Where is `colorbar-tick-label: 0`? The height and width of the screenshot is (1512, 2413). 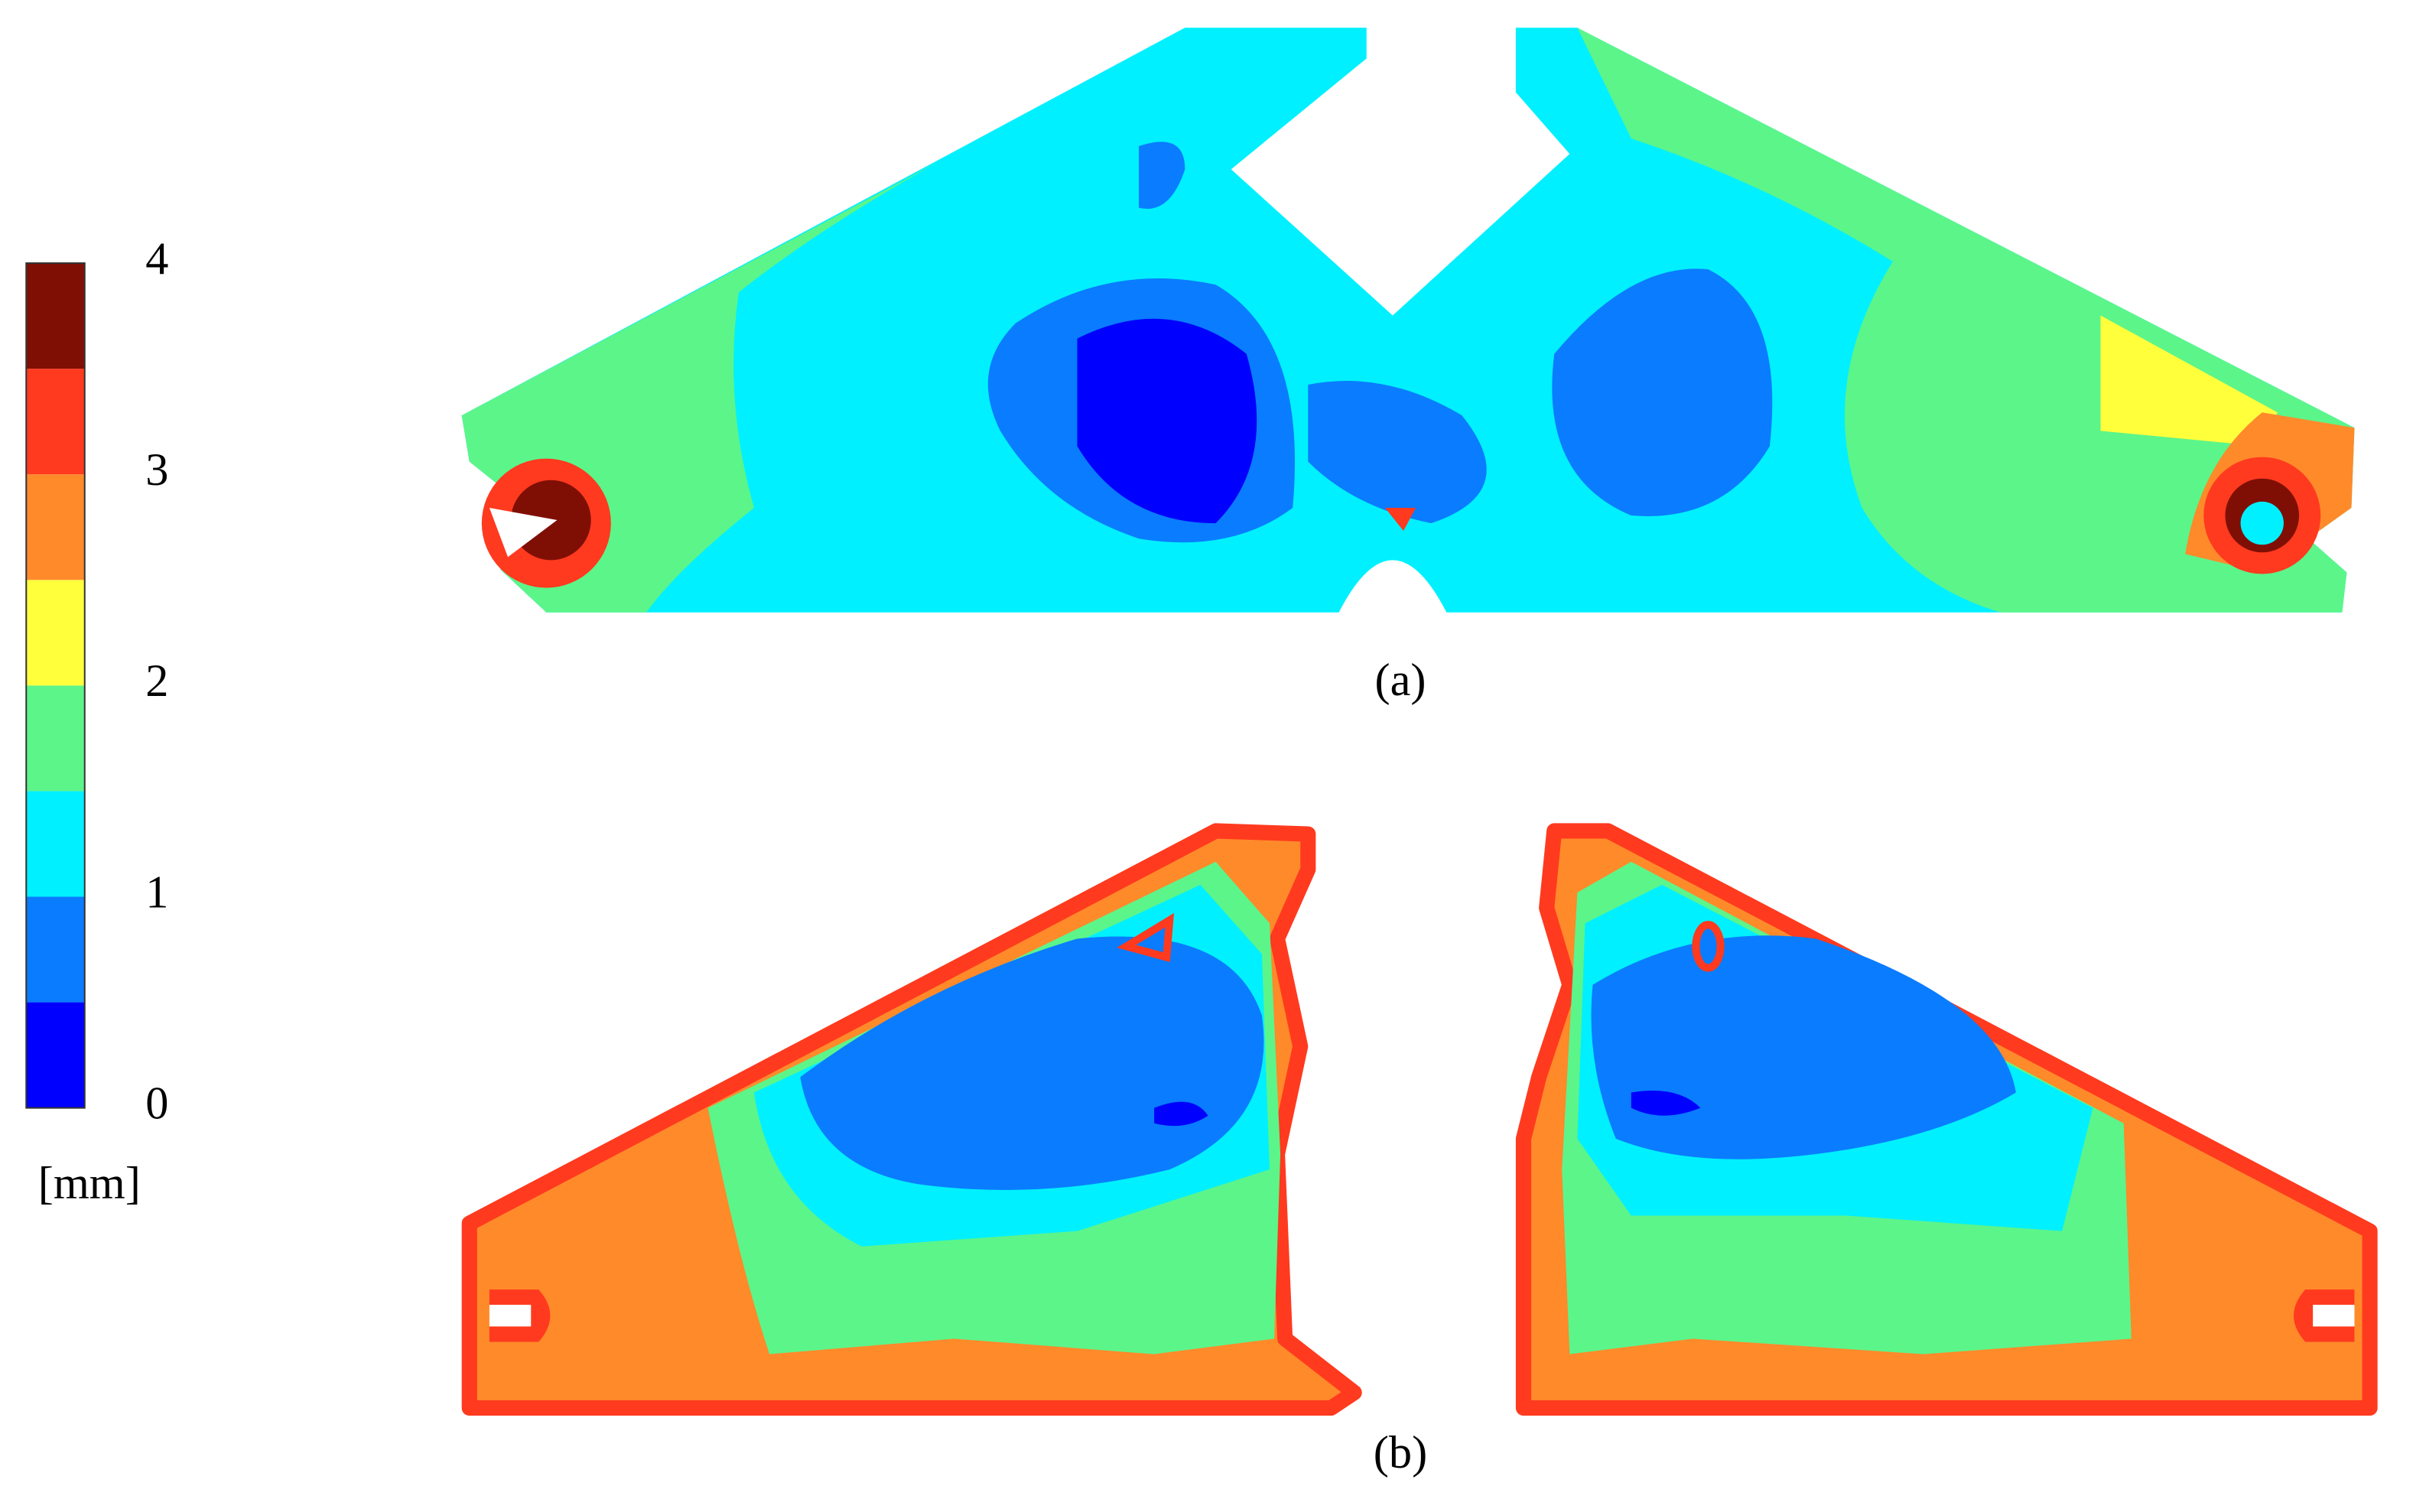 colorbar-tick-label: 0 is located at coordinates (156, 1104).